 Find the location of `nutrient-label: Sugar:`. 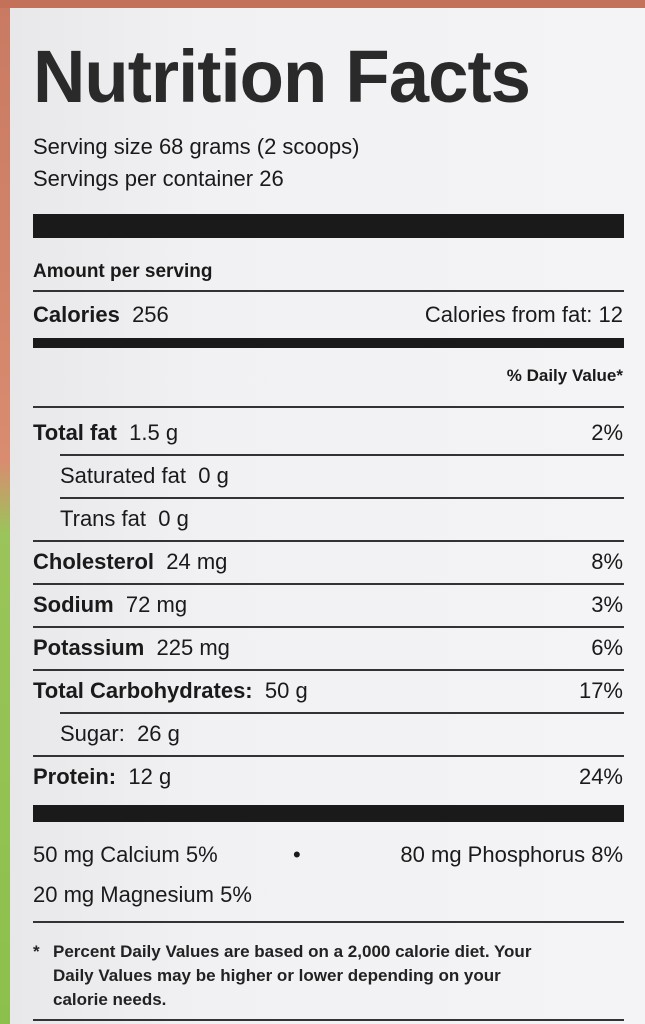

nutrient-label: Sugar: is located at coordinates (92, 733).